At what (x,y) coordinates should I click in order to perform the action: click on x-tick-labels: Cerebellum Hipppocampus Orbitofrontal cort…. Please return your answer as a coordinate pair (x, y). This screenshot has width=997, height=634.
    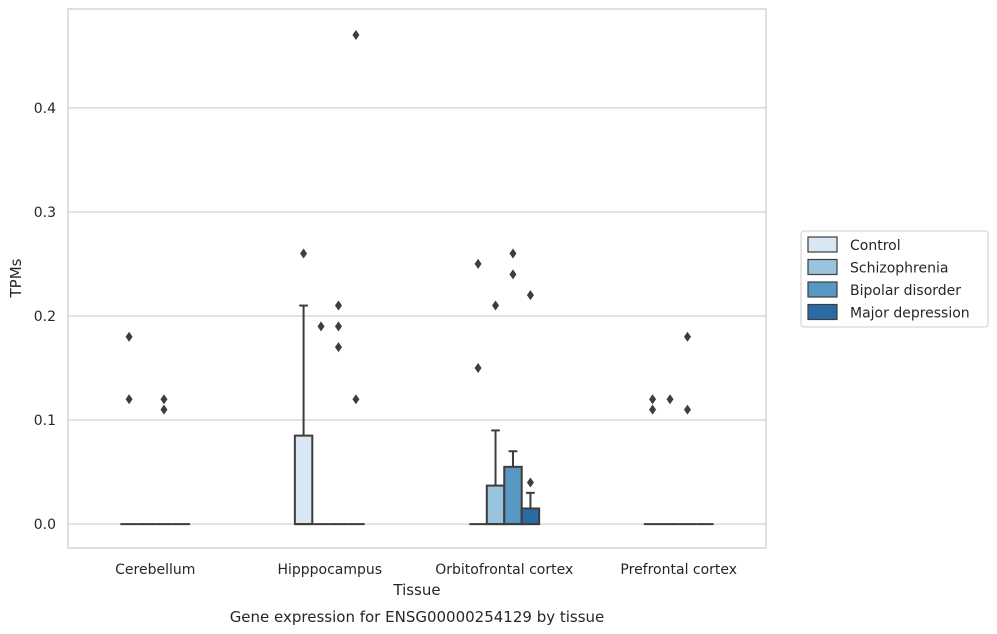
    Looking at the image, I should click on (426, 570).